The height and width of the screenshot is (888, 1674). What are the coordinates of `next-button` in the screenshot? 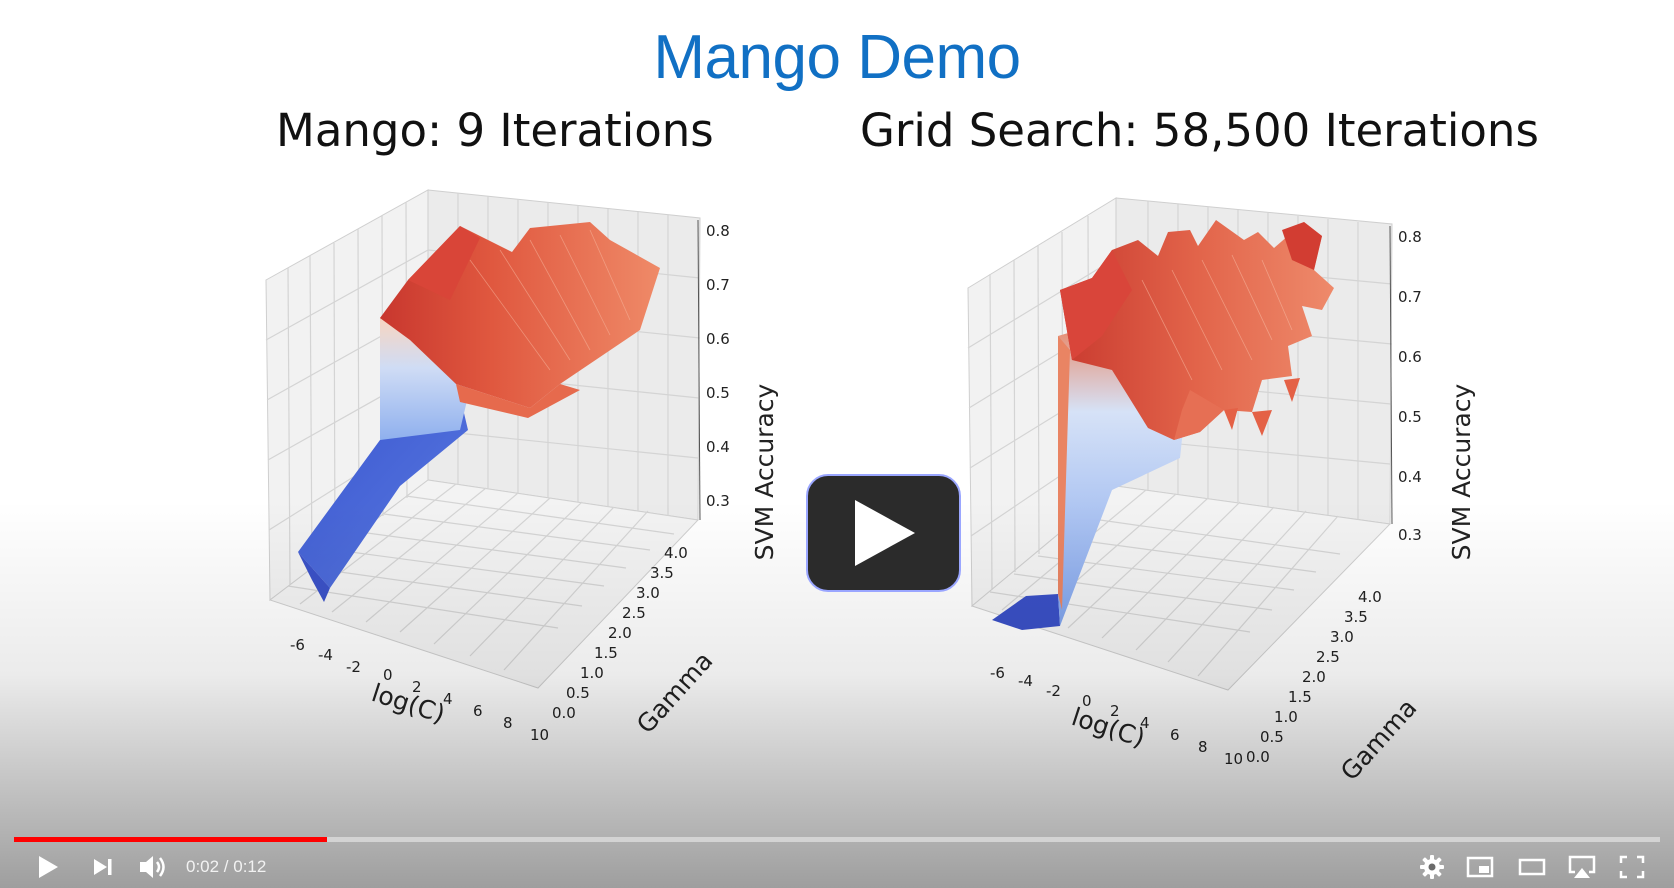 It's located at (103, 867).